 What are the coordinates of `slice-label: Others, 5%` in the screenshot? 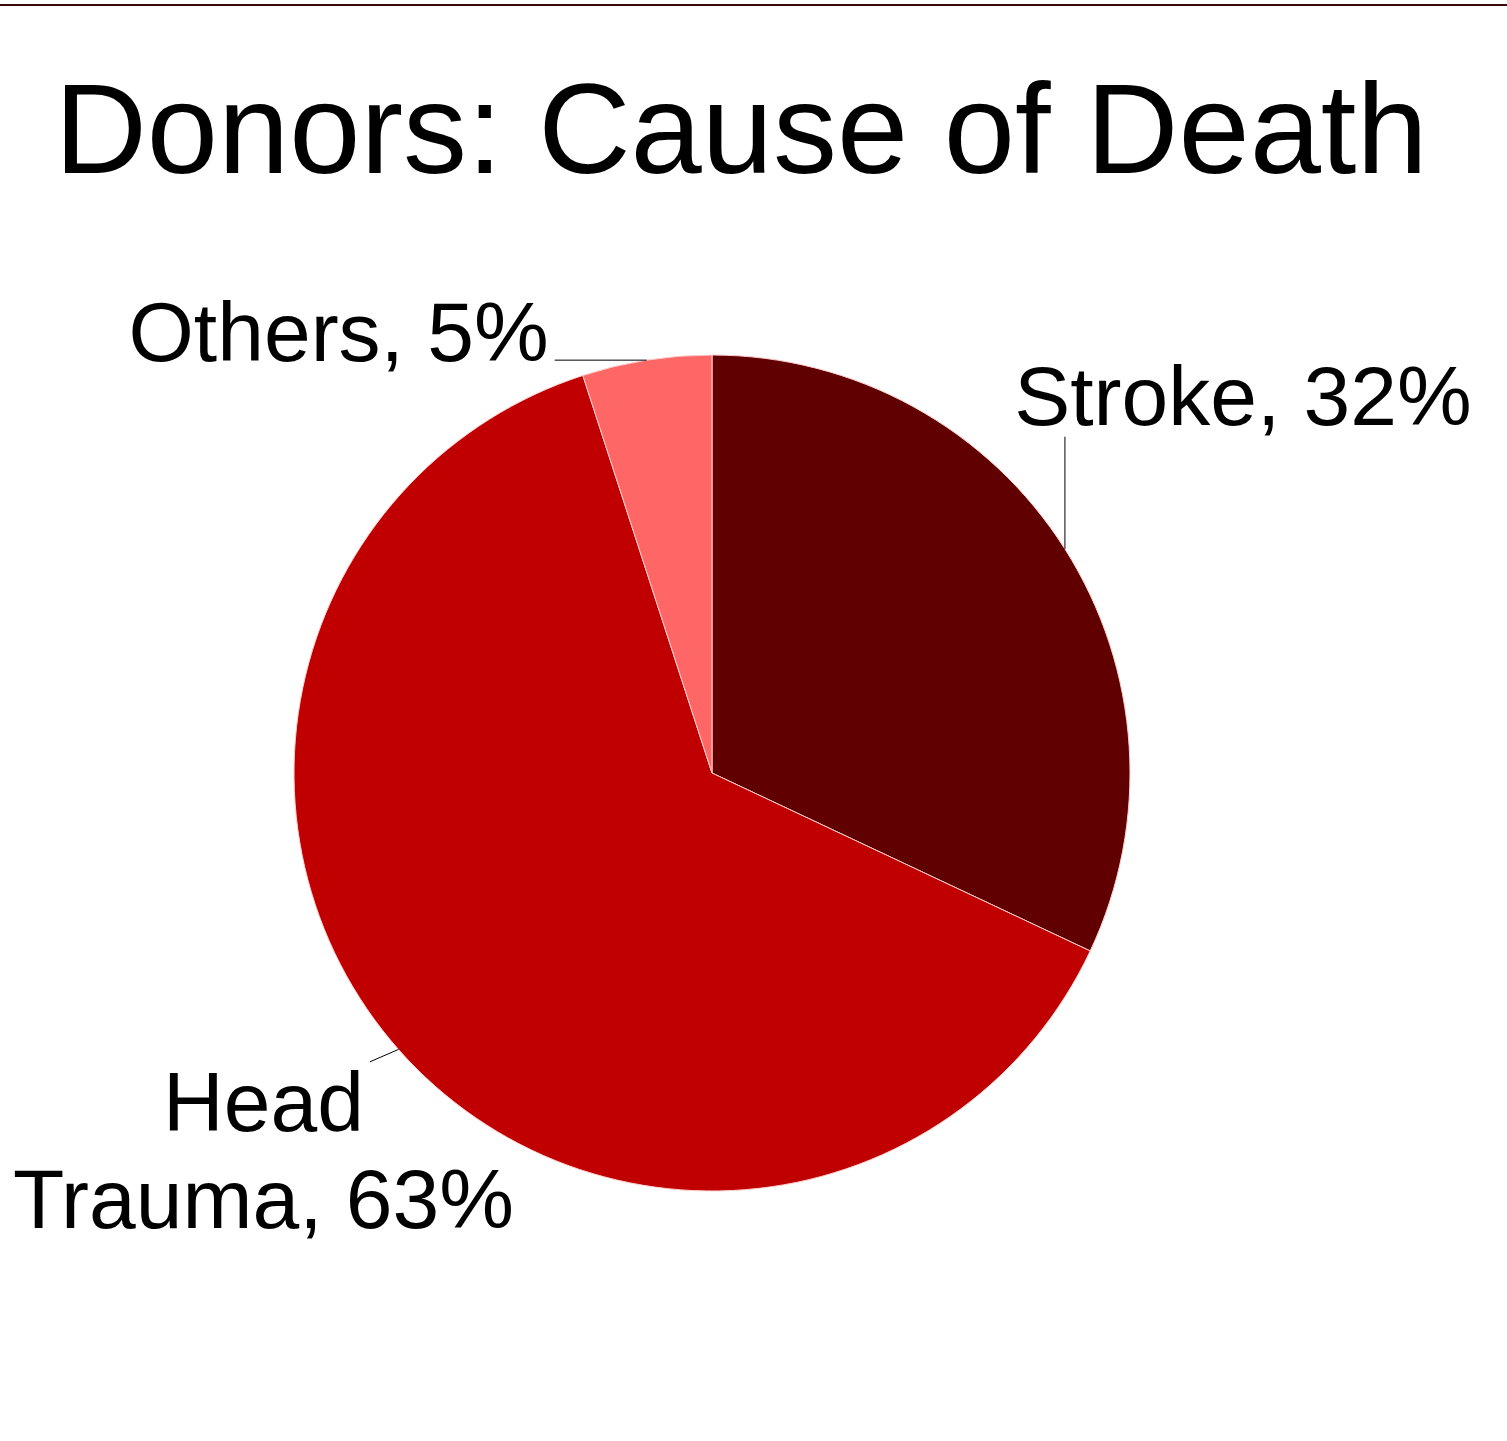 It's located at (338, 332).